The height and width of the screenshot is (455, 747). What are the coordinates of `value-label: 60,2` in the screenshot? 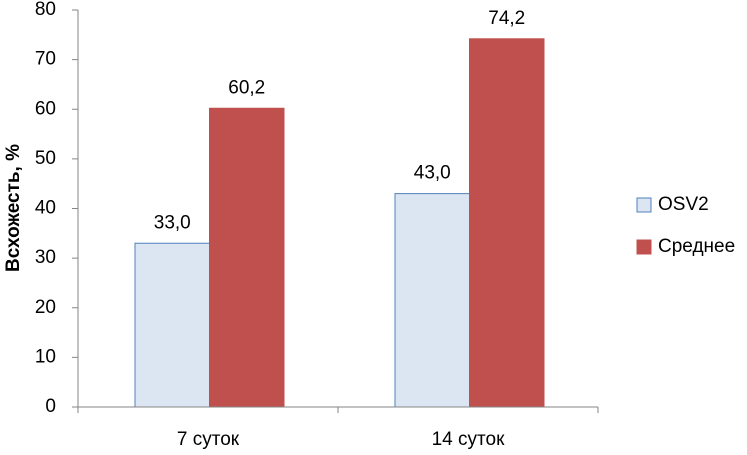 It's located at (246, 87).